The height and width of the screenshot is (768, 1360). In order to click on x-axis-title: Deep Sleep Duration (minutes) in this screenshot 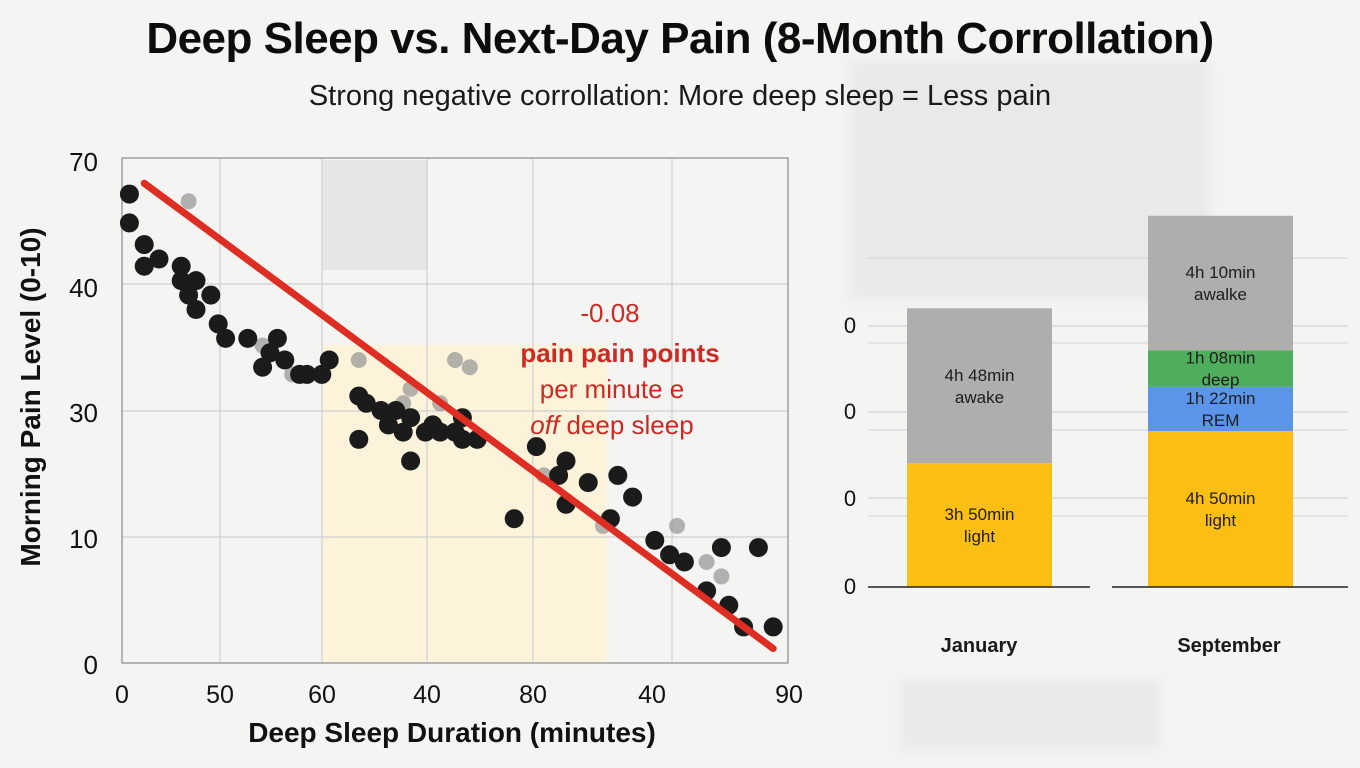, I will do `click(452, 732)`.